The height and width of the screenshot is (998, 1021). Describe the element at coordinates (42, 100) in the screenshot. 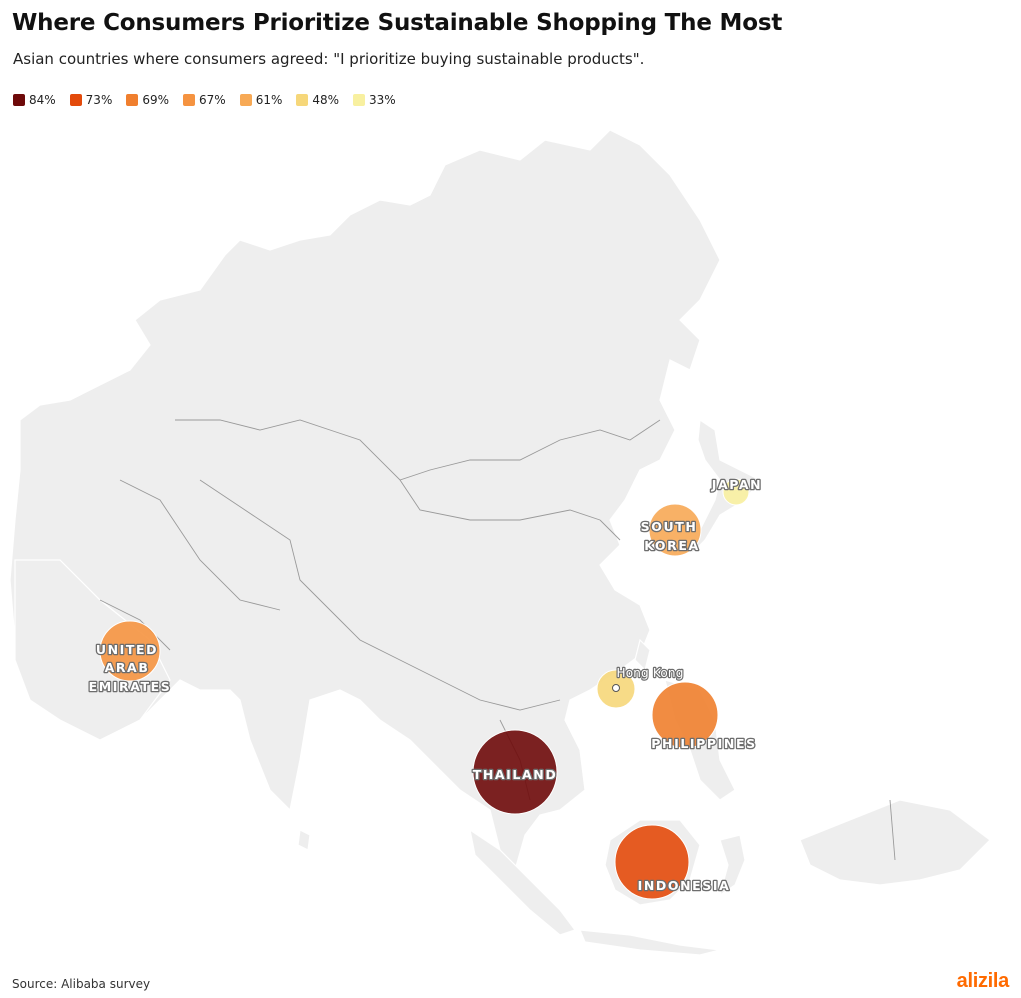

I see `legend-label: 84%` at that location.